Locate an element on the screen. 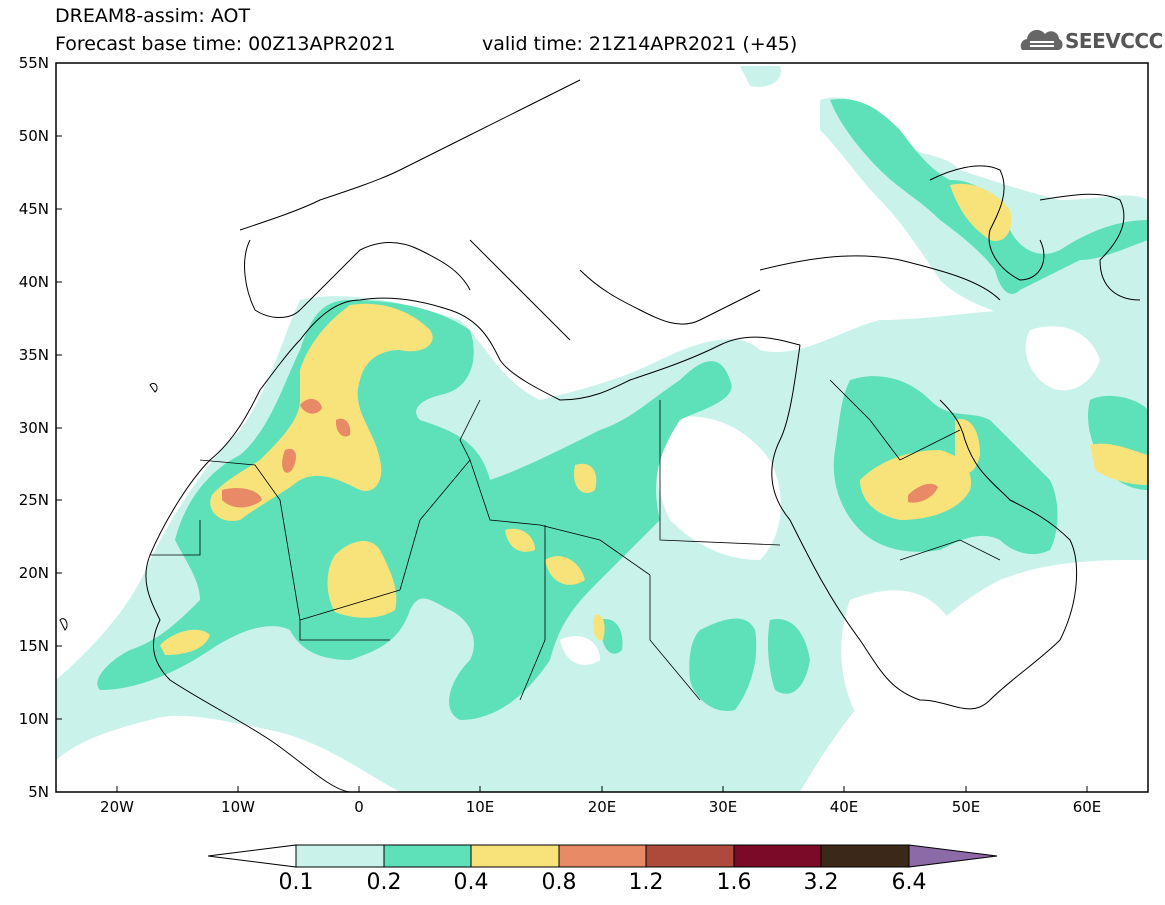 The height and width of the screenshot is (905, 1165). lon-label: 0 is located at coordinates (359, 807).